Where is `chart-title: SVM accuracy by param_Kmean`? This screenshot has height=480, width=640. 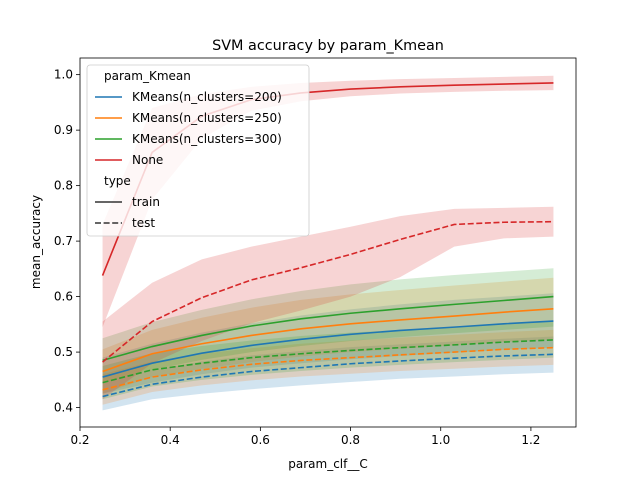
chart-title: SVM accuracy by param_Kmean is located at coordinates (328, 46).